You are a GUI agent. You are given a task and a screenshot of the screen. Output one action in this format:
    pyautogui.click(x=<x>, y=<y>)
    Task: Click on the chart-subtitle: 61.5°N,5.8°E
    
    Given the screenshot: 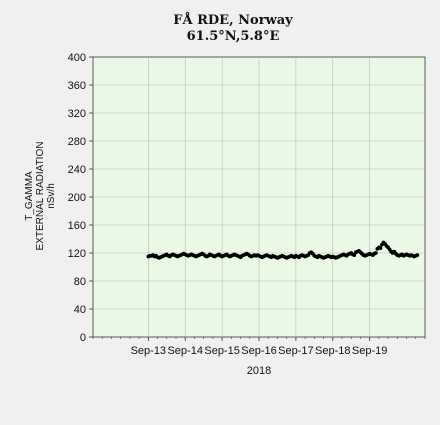 What is the action you would take?
    pyautogui.click(x=233, y=36)
    